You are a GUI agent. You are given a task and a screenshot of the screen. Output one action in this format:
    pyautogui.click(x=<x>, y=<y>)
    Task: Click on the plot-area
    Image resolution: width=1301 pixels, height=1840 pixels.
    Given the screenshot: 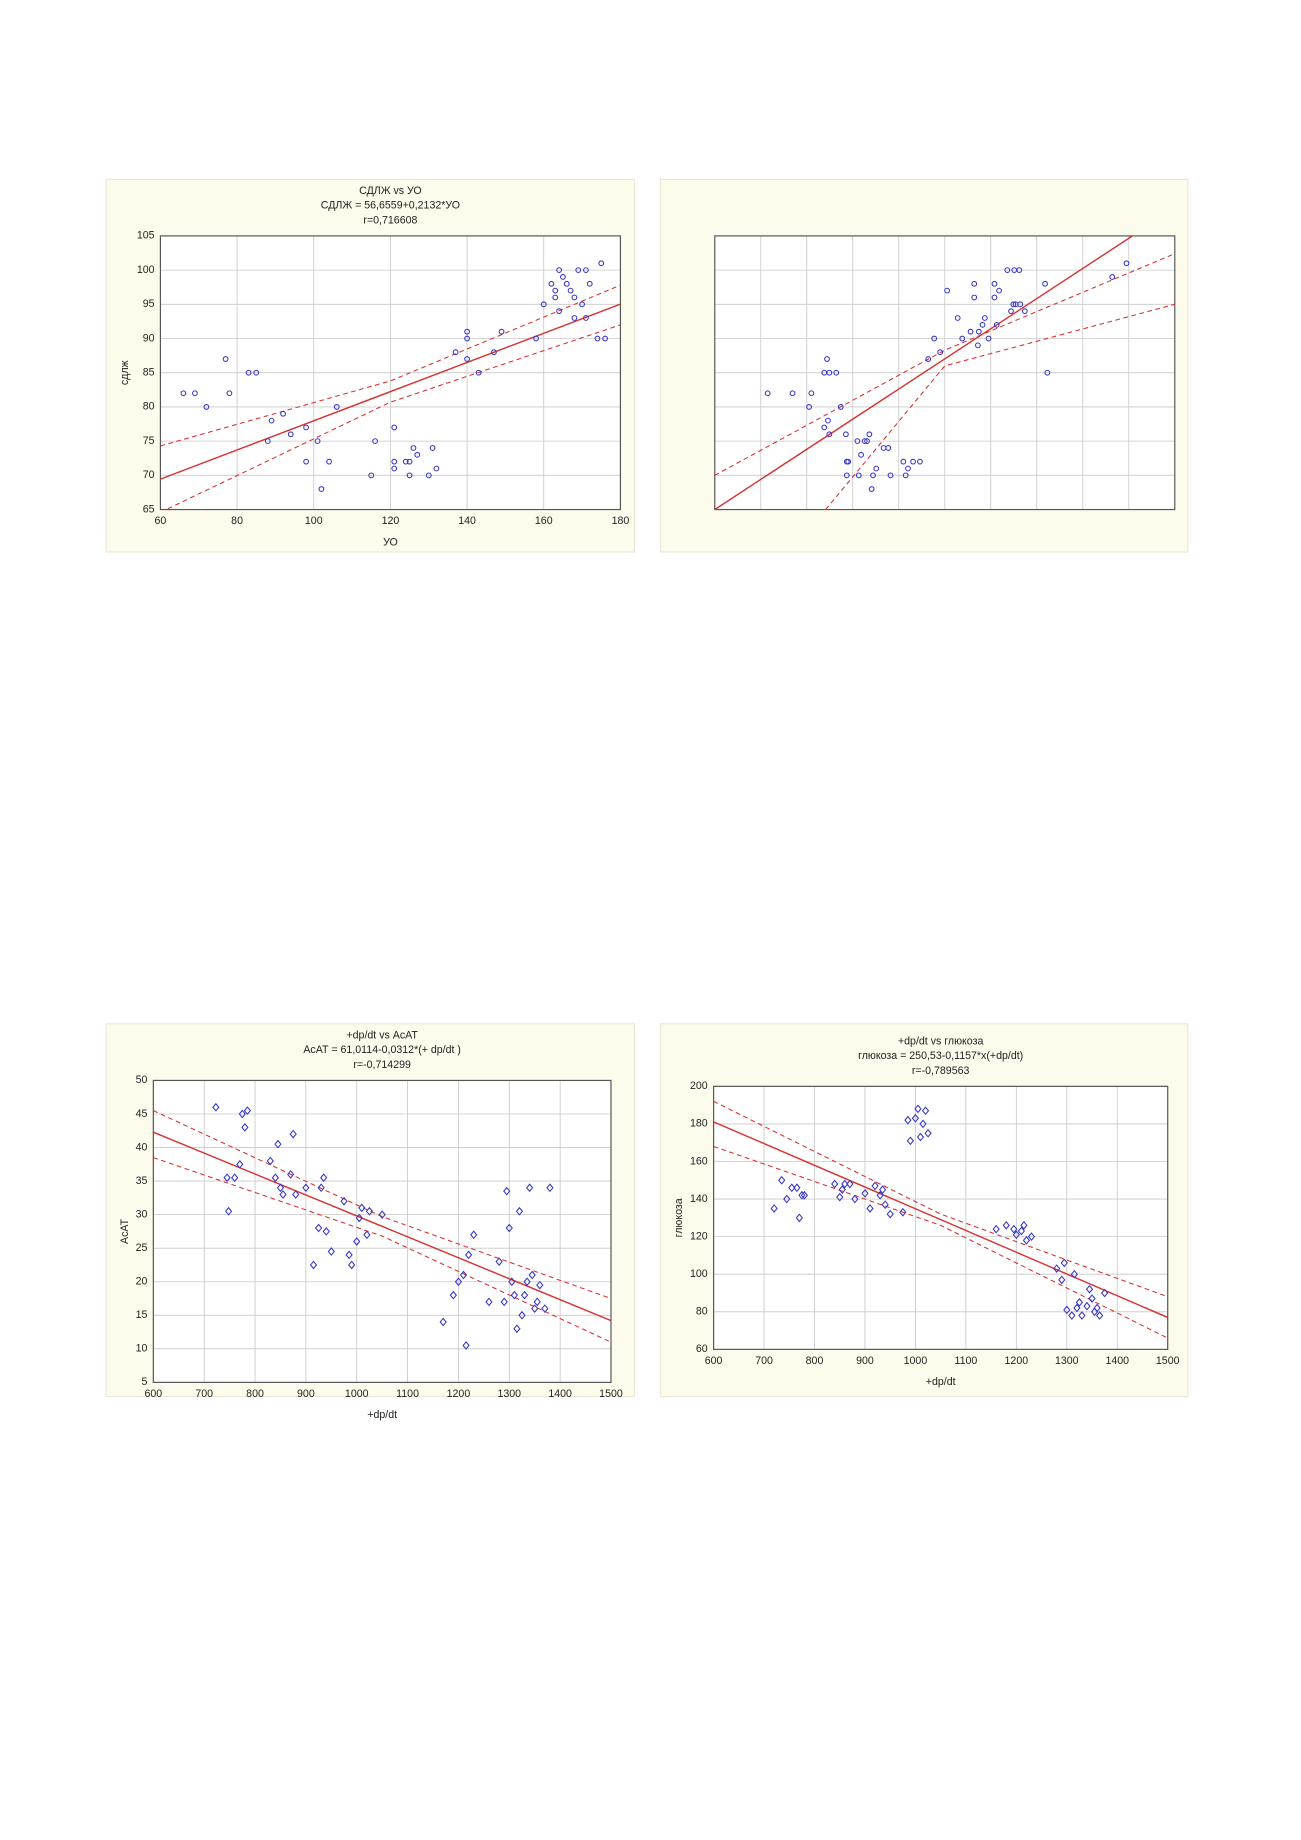 What is the action you would take?
    pyautogui.click(x=382, y=1231)
    